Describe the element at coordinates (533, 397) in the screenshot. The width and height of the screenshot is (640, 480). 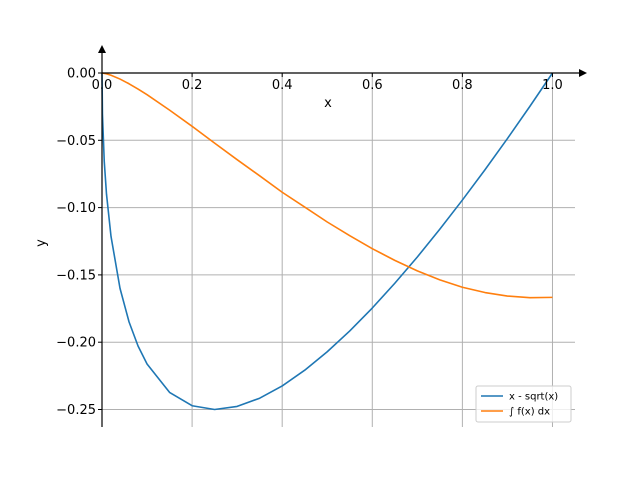
I see `legend-label-1: x - sqrt(x)` at that location.